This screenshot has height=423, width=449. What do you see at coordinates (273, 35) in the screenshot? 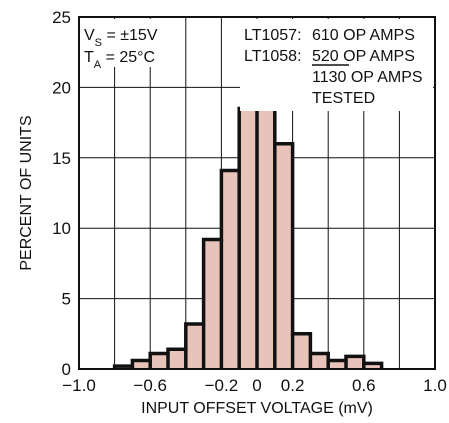
I see `lt1057-label: LT1057:` at bounding box center [273, 35].